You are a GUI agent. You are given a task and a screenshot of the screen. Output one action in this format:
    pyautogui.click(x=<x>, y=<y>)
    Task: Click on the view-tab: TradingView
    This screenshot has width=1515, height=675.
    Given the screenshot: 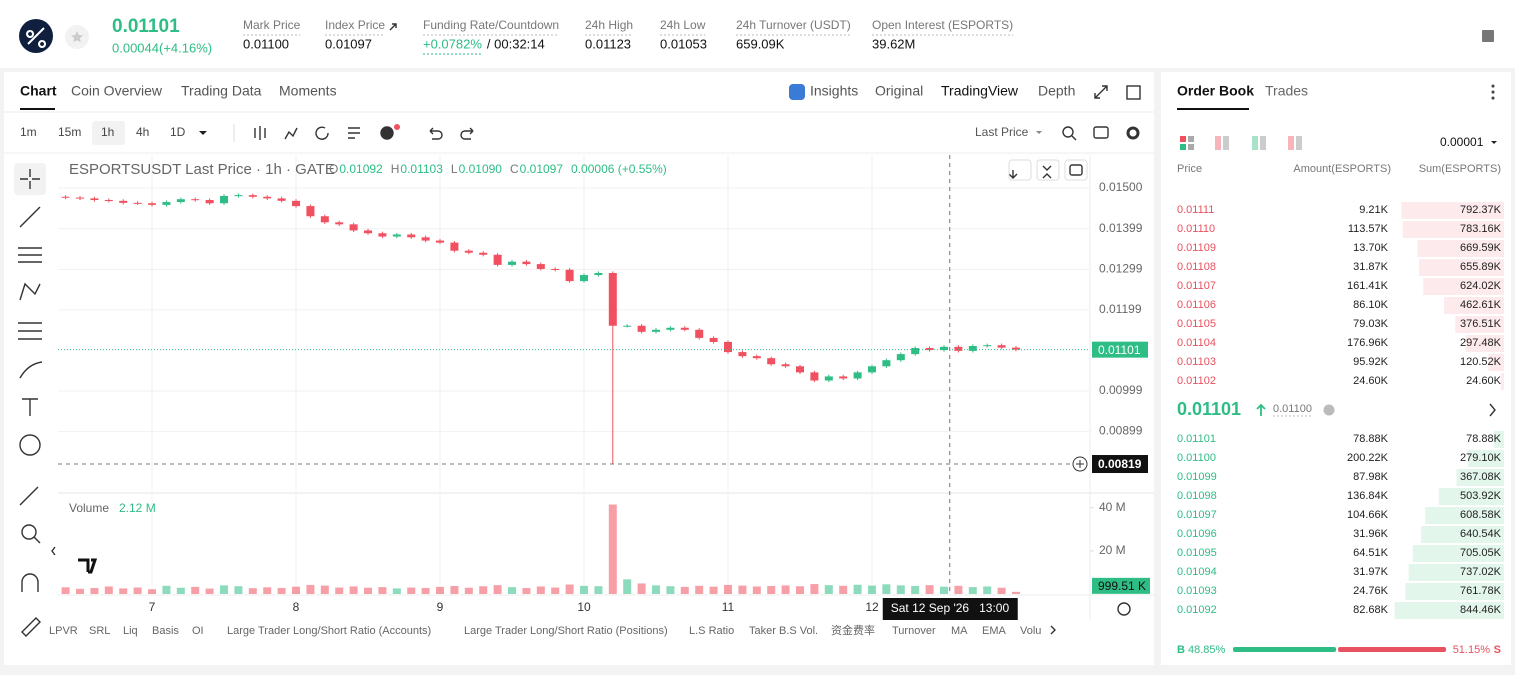 What is the action you would take?
    pyautogui.click(x=980, y=91)
    